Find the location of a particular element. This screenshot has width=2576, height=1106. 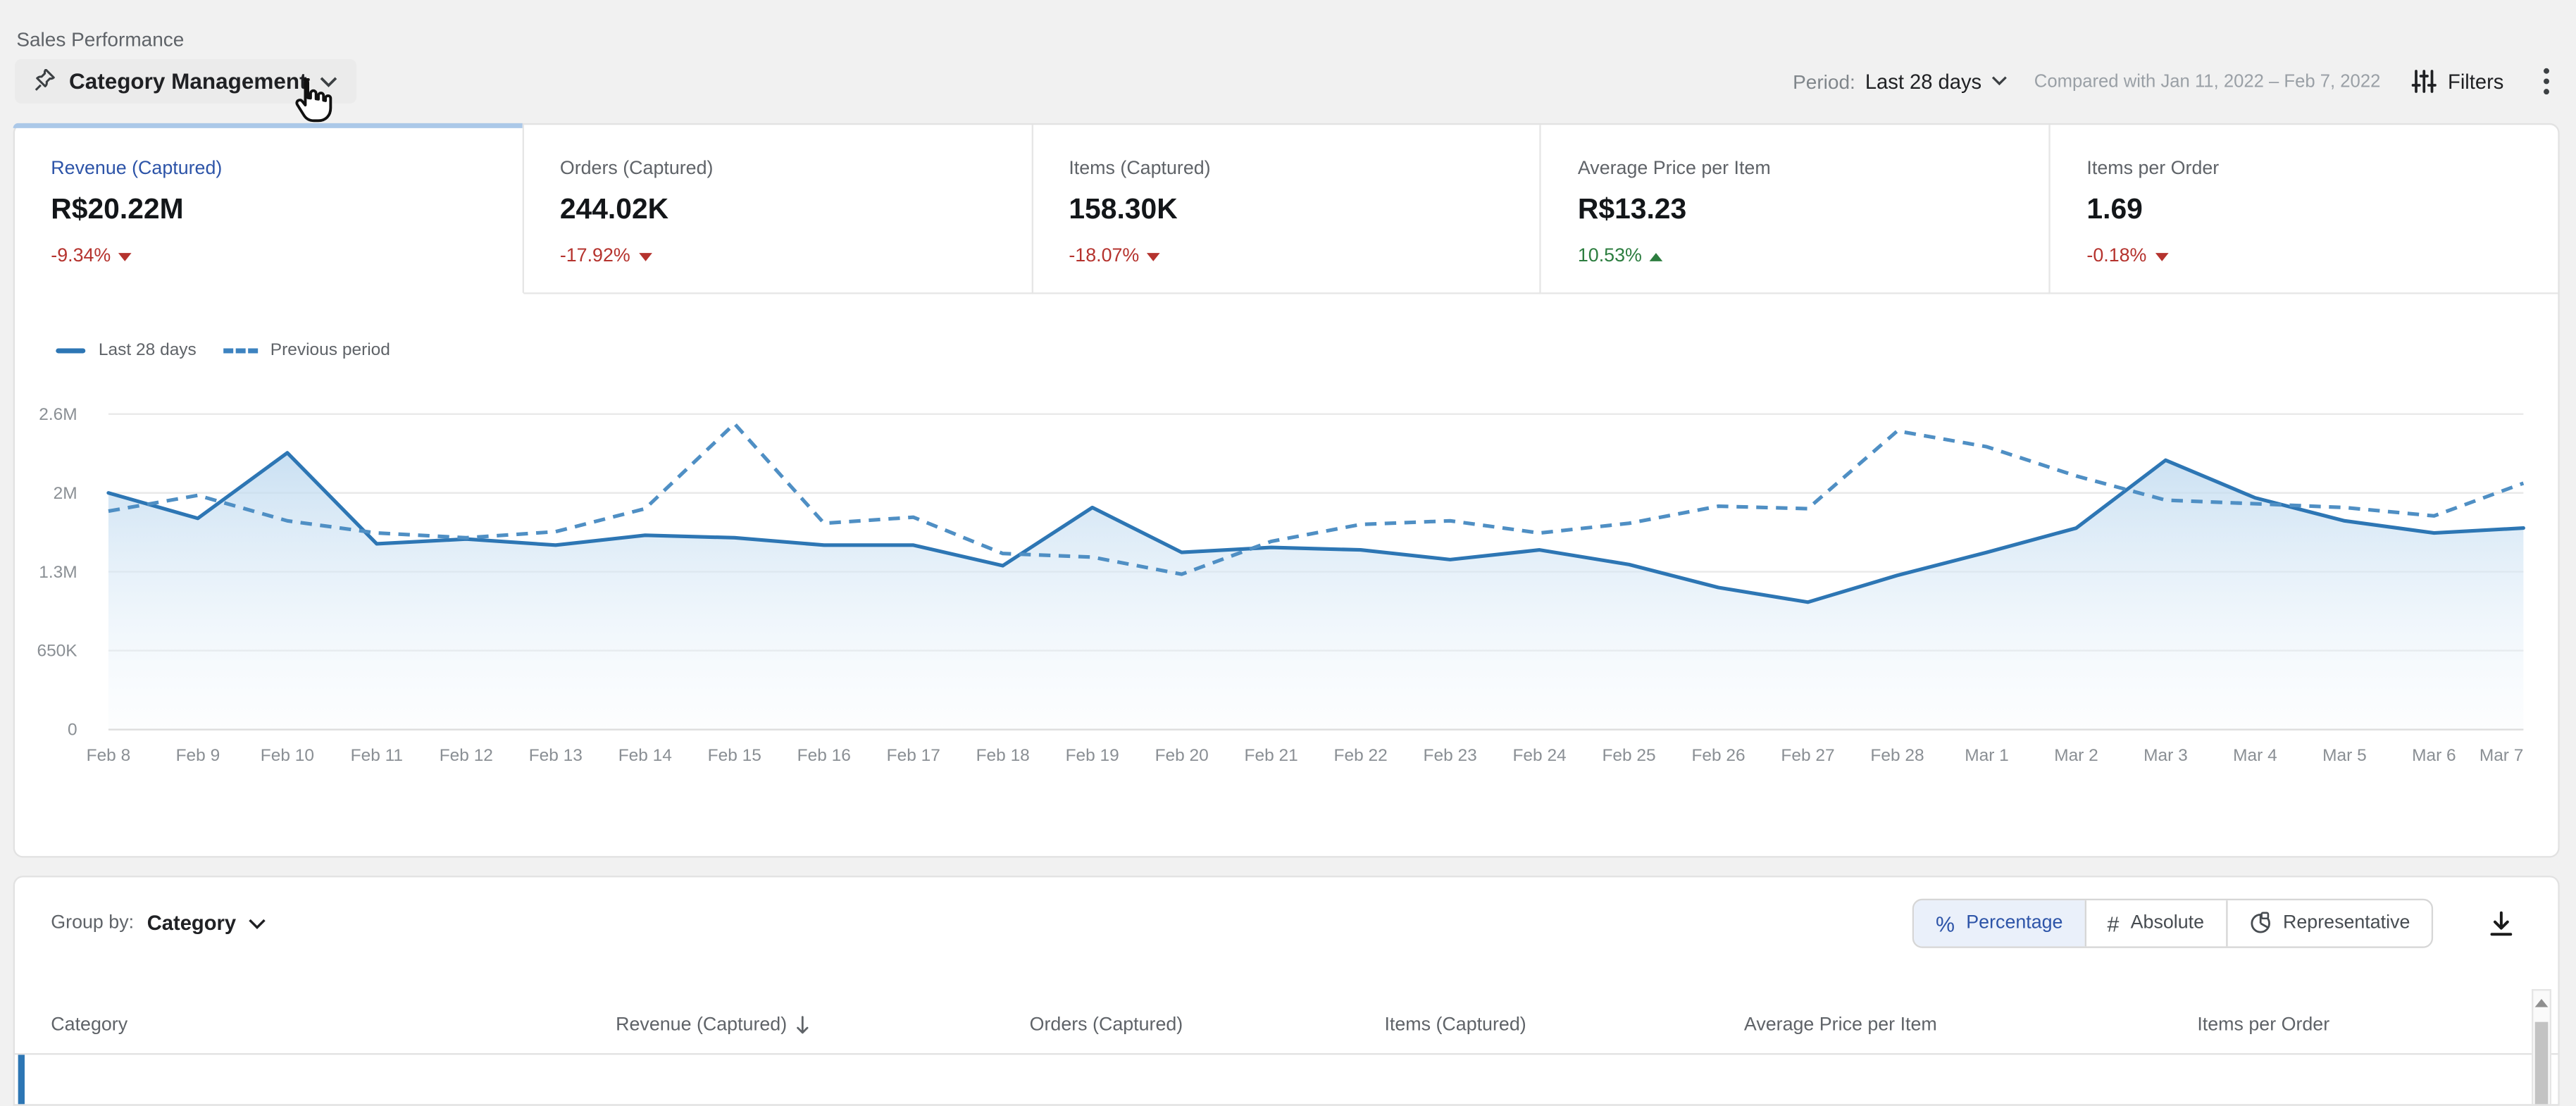

svg-text: Feb 10 is located at coordinates (287, 755).